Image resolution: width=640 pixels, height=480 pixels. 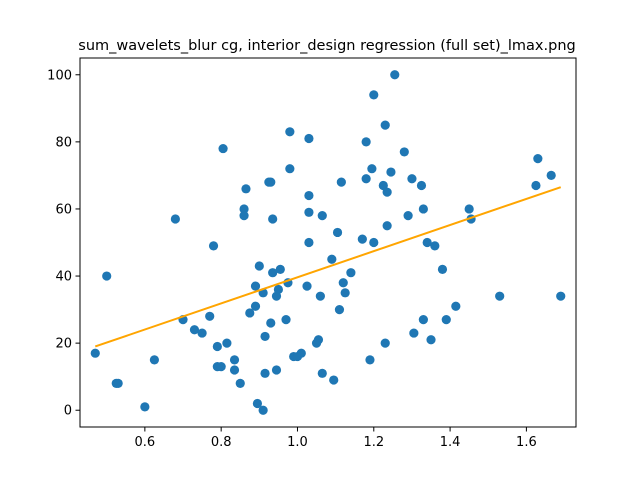 What do you see at coordinates (68, 411) in the screenshot?
I see `y-tick-label: 0` at bounding box center [68, 411].